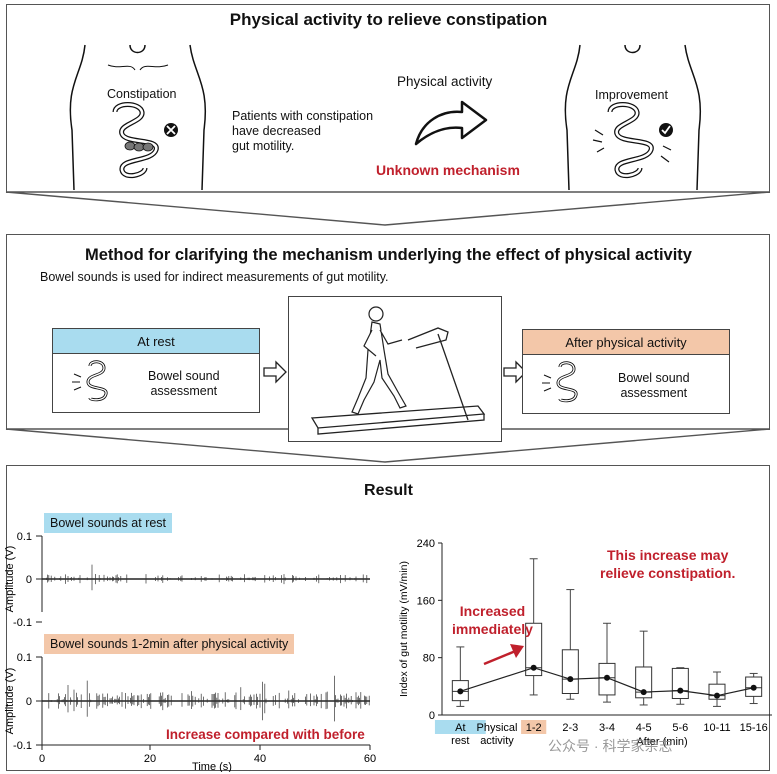  What do you see at coordinates (626, 342) in the screenshot?
I see `after-box-header: After physical activity` at bounding box center [626, 342].